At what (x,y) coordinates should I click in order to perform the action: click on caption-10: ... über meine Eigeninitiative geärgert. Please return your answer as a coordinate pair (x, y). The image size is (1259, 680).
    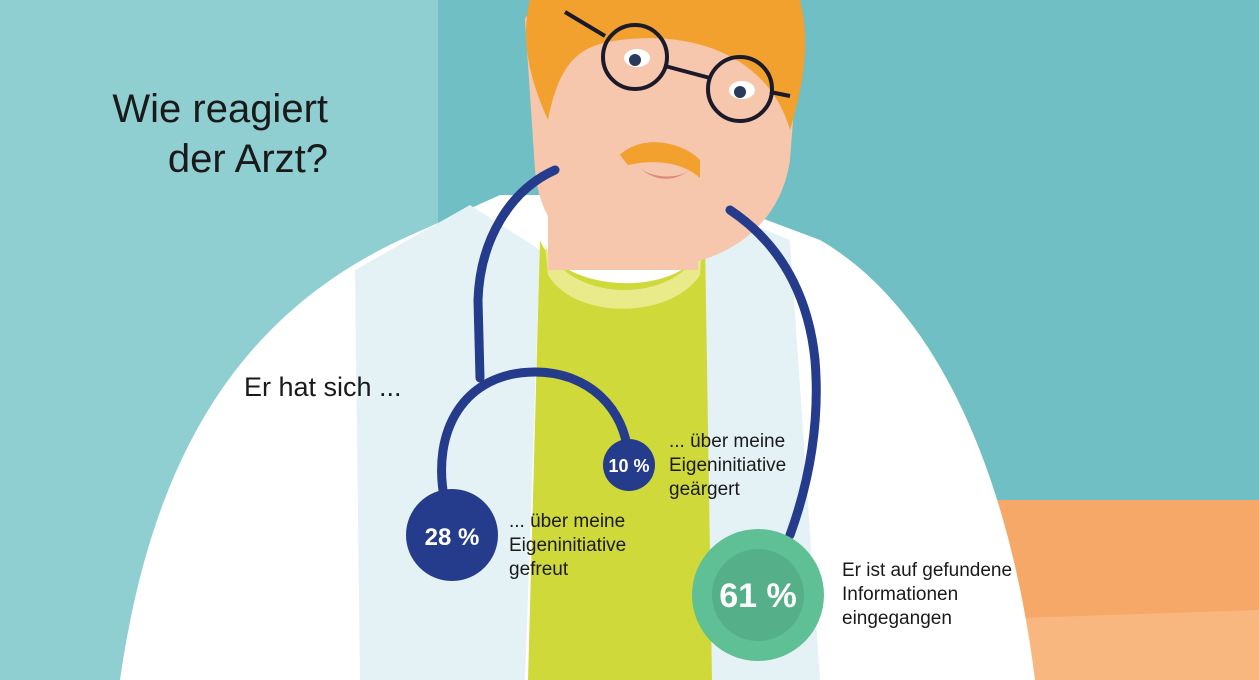
    Looking at the image, I should click on (727, 466).